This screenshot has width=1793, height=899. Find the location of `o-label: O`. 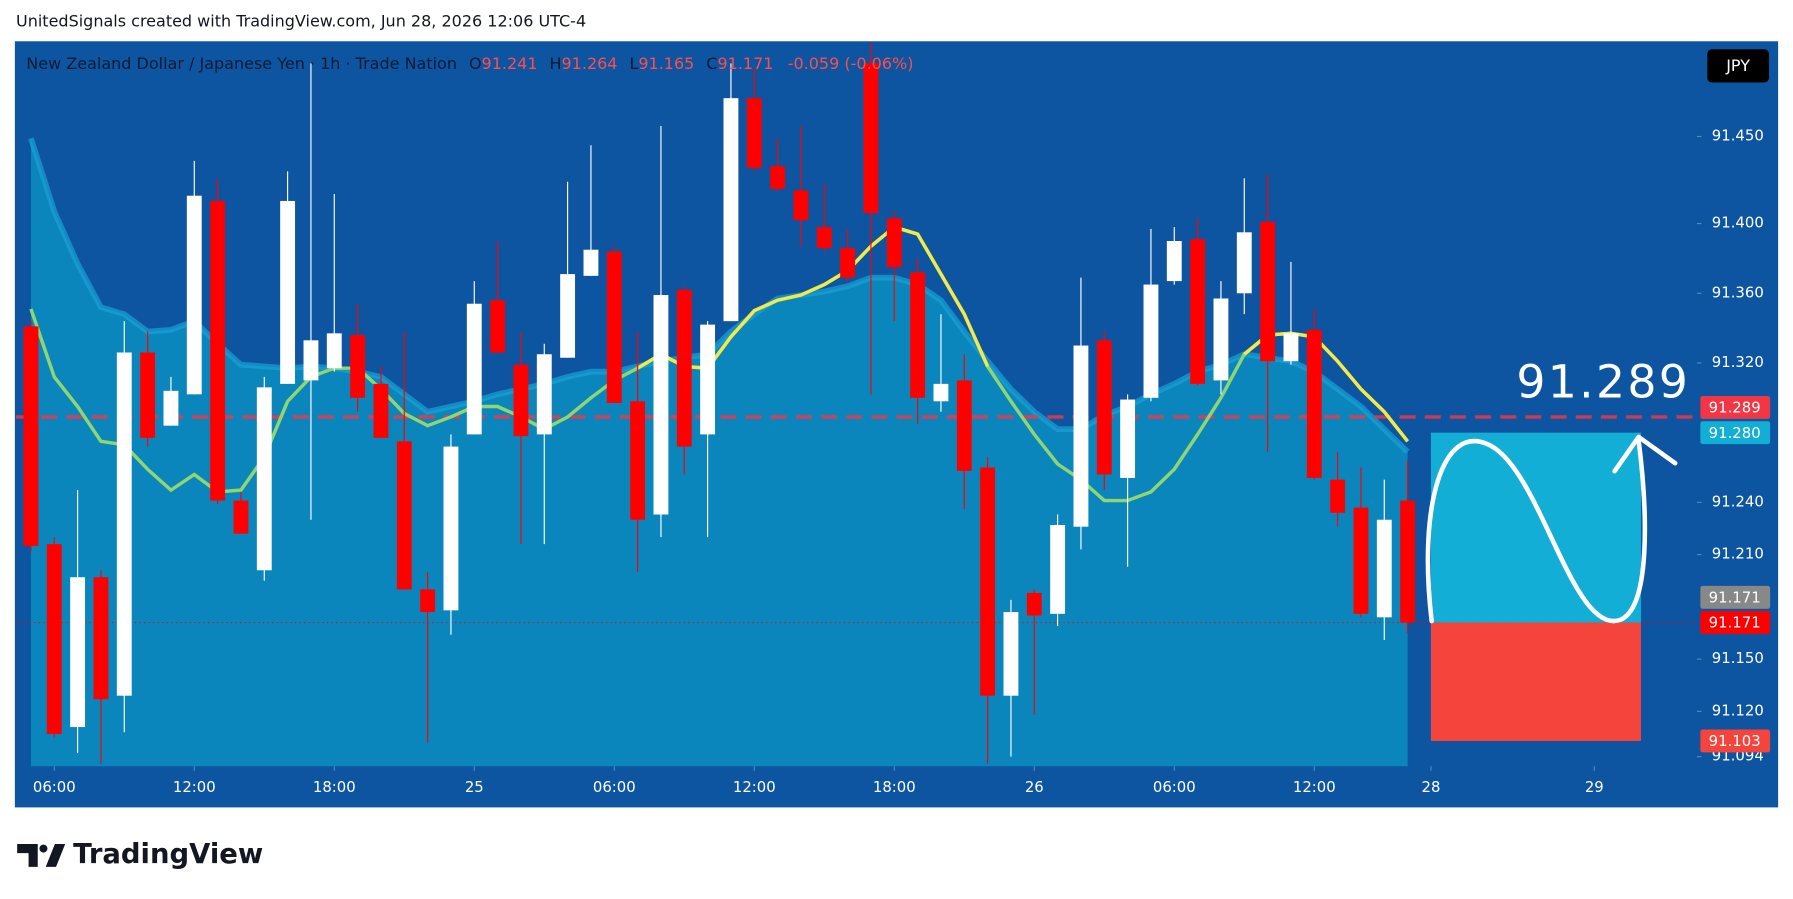

o-label: O is located at coordinates (475, 63).